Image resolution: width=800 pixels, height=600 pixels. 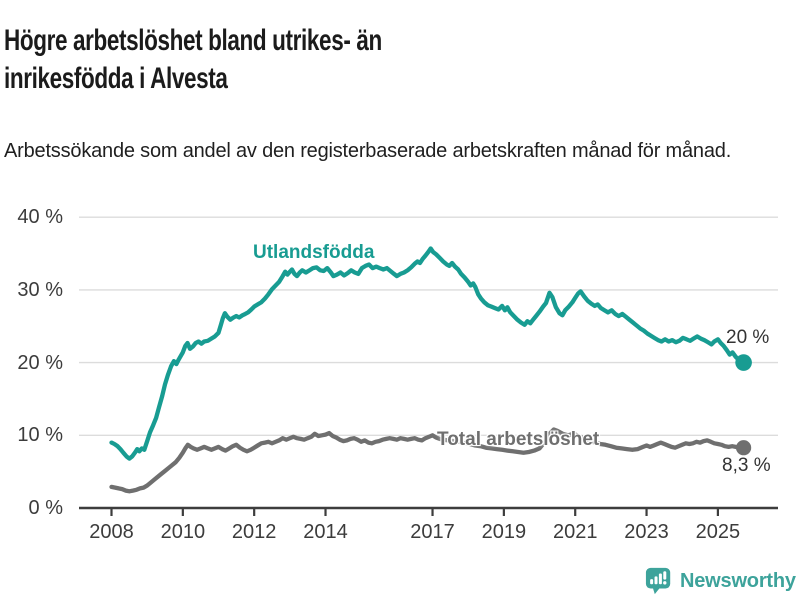 I want to click on series-label-total-arbetsloshet: Total arbetslöshet, so click(x=518, y=439).